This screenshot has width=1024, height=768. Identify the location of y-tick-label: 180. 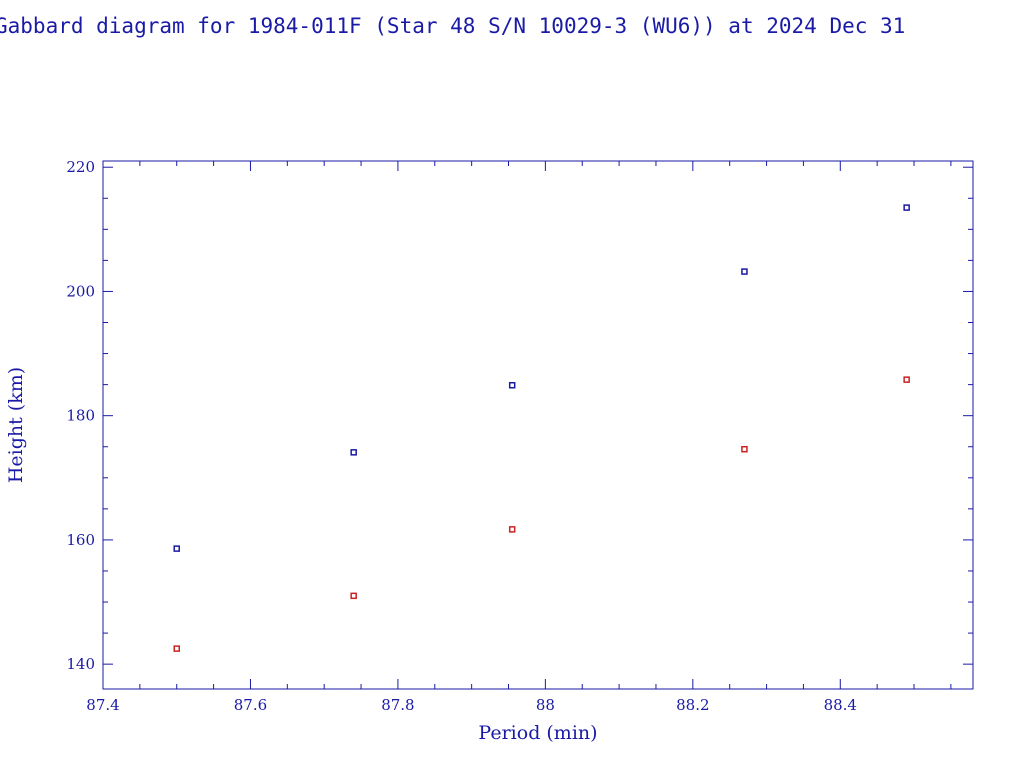
(80, 416).